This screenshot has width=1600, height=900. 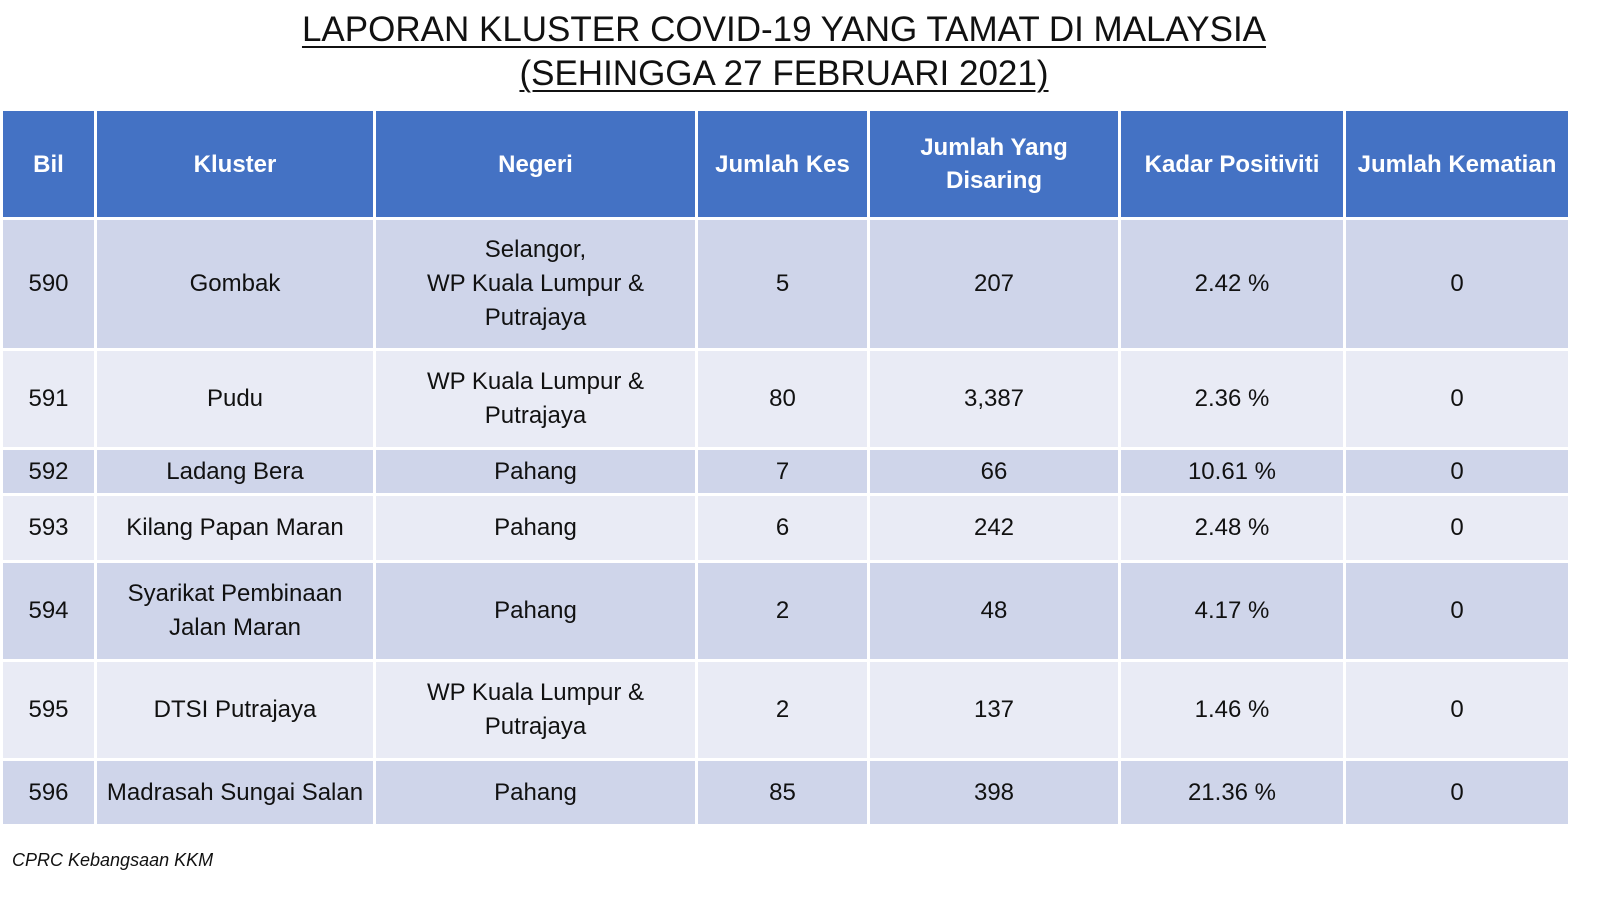 What do you see at coordinates (782, 399) in the screenshot?
I see `cell-jumlah-kes: 80` at bounding box center [782, 399].